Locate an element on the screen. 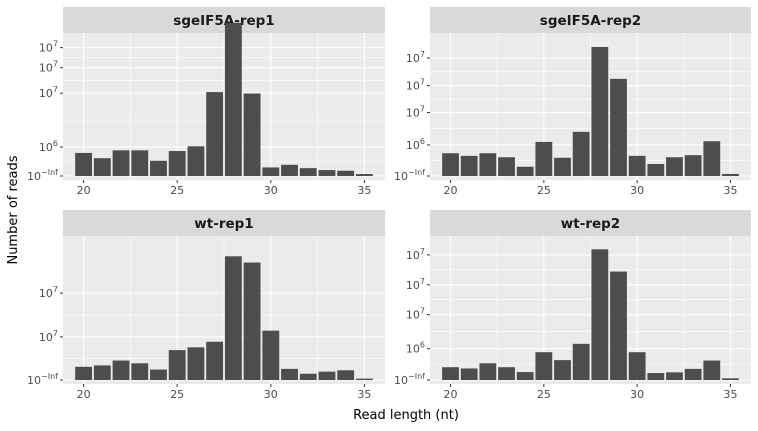 The width and height of the screenshot is (758, 431). x-axis-title: Read length (nt) is located at coordinates (406, 415).